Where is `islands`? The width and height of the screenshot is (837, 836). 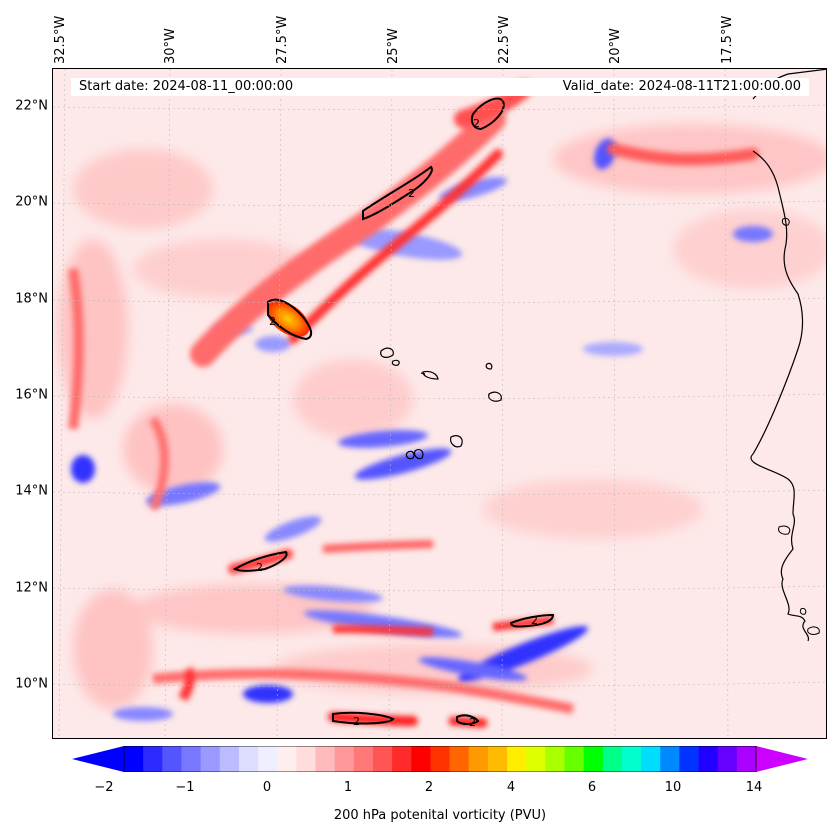
islands is located at coordinates (441, 403).